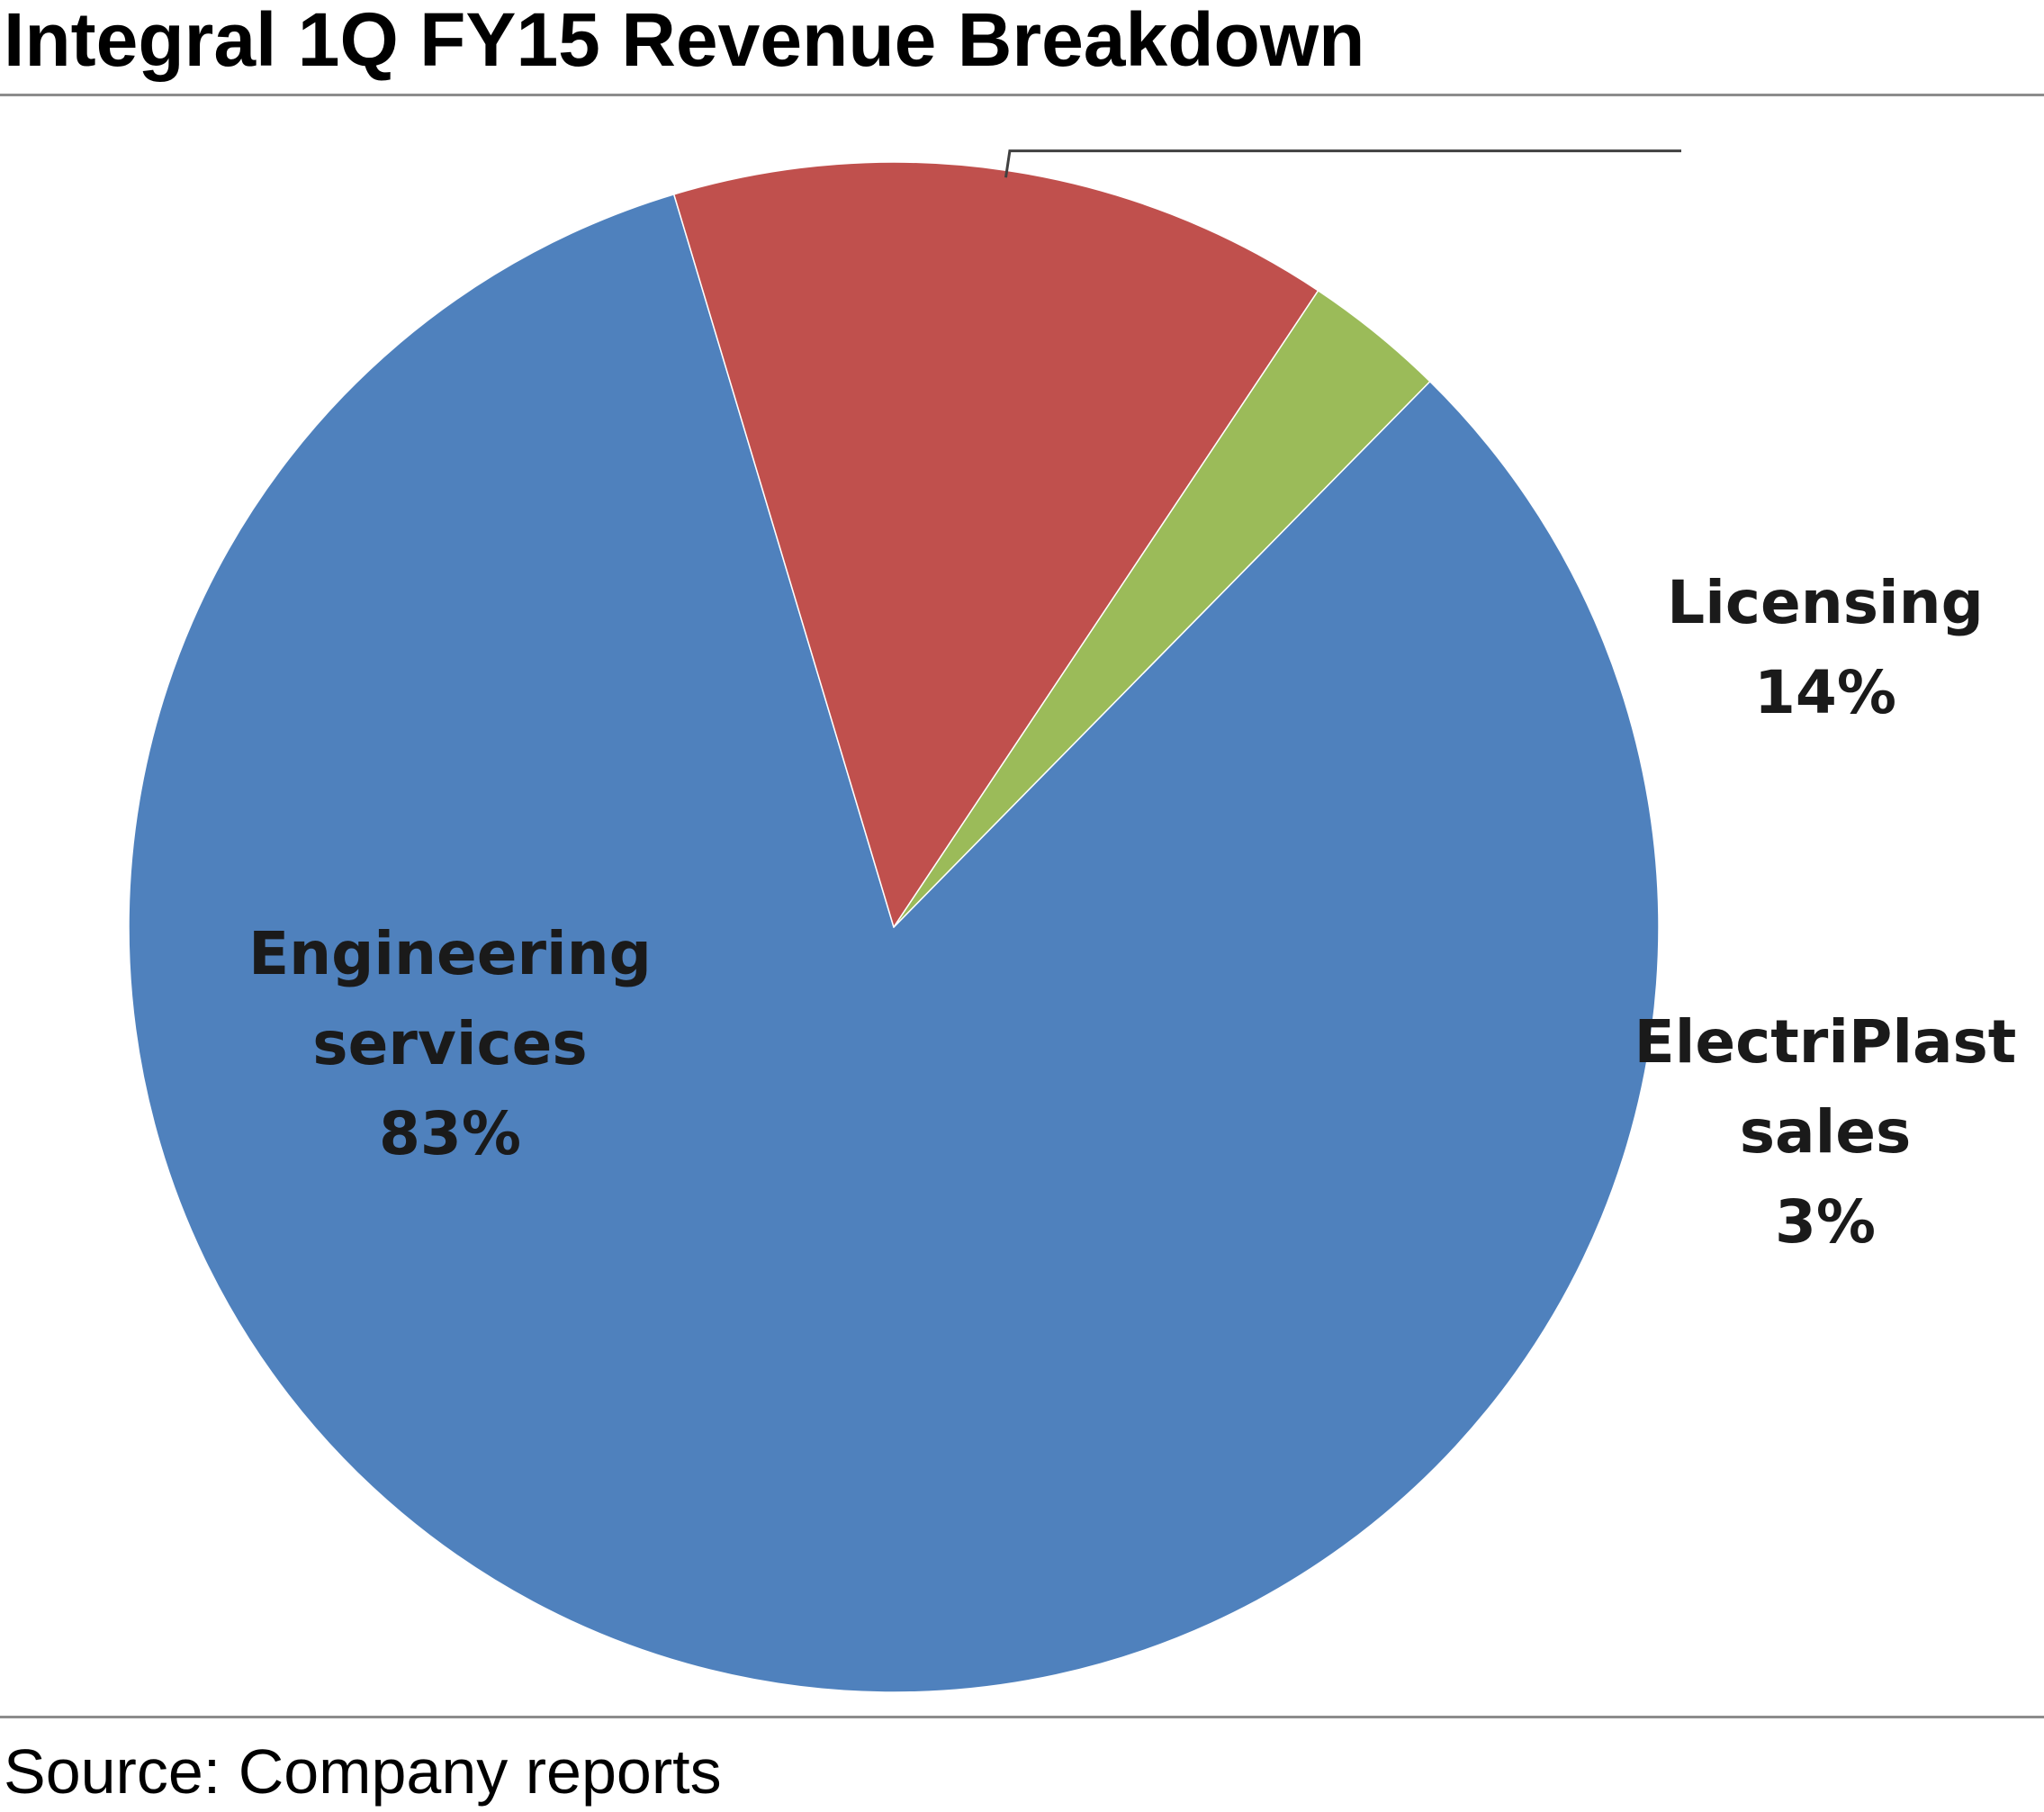 The image size is (2044, 1812). What do you see at coordinates (1022, 95) in the screenshot?
I see `title-divider` at bounding box center [1022, 95].